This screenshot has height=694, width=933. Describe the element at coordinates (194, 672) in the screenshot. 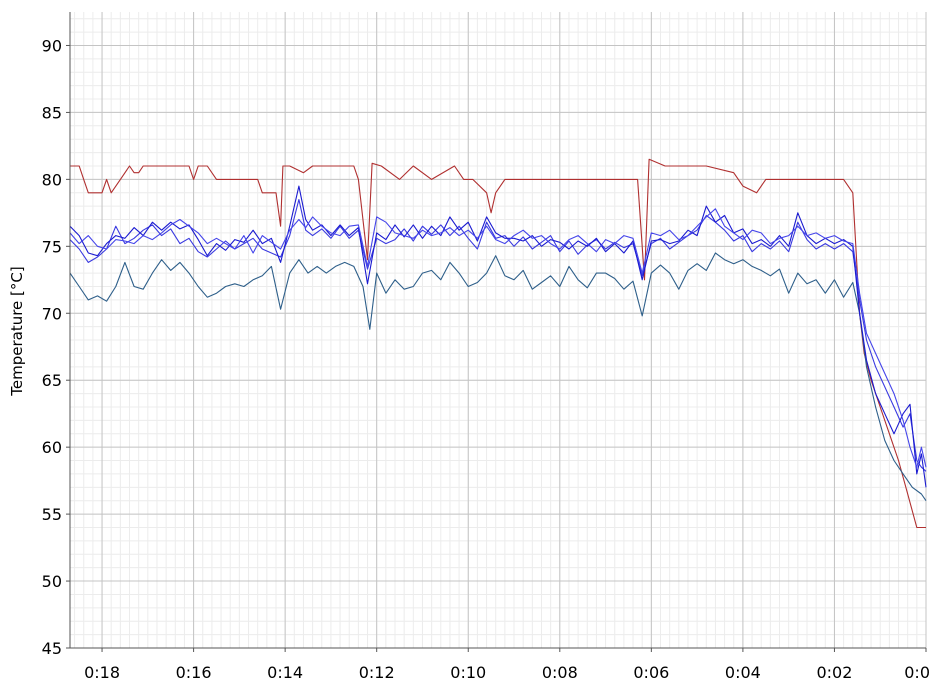

I see `x-tick-label: 0:16` at that location.